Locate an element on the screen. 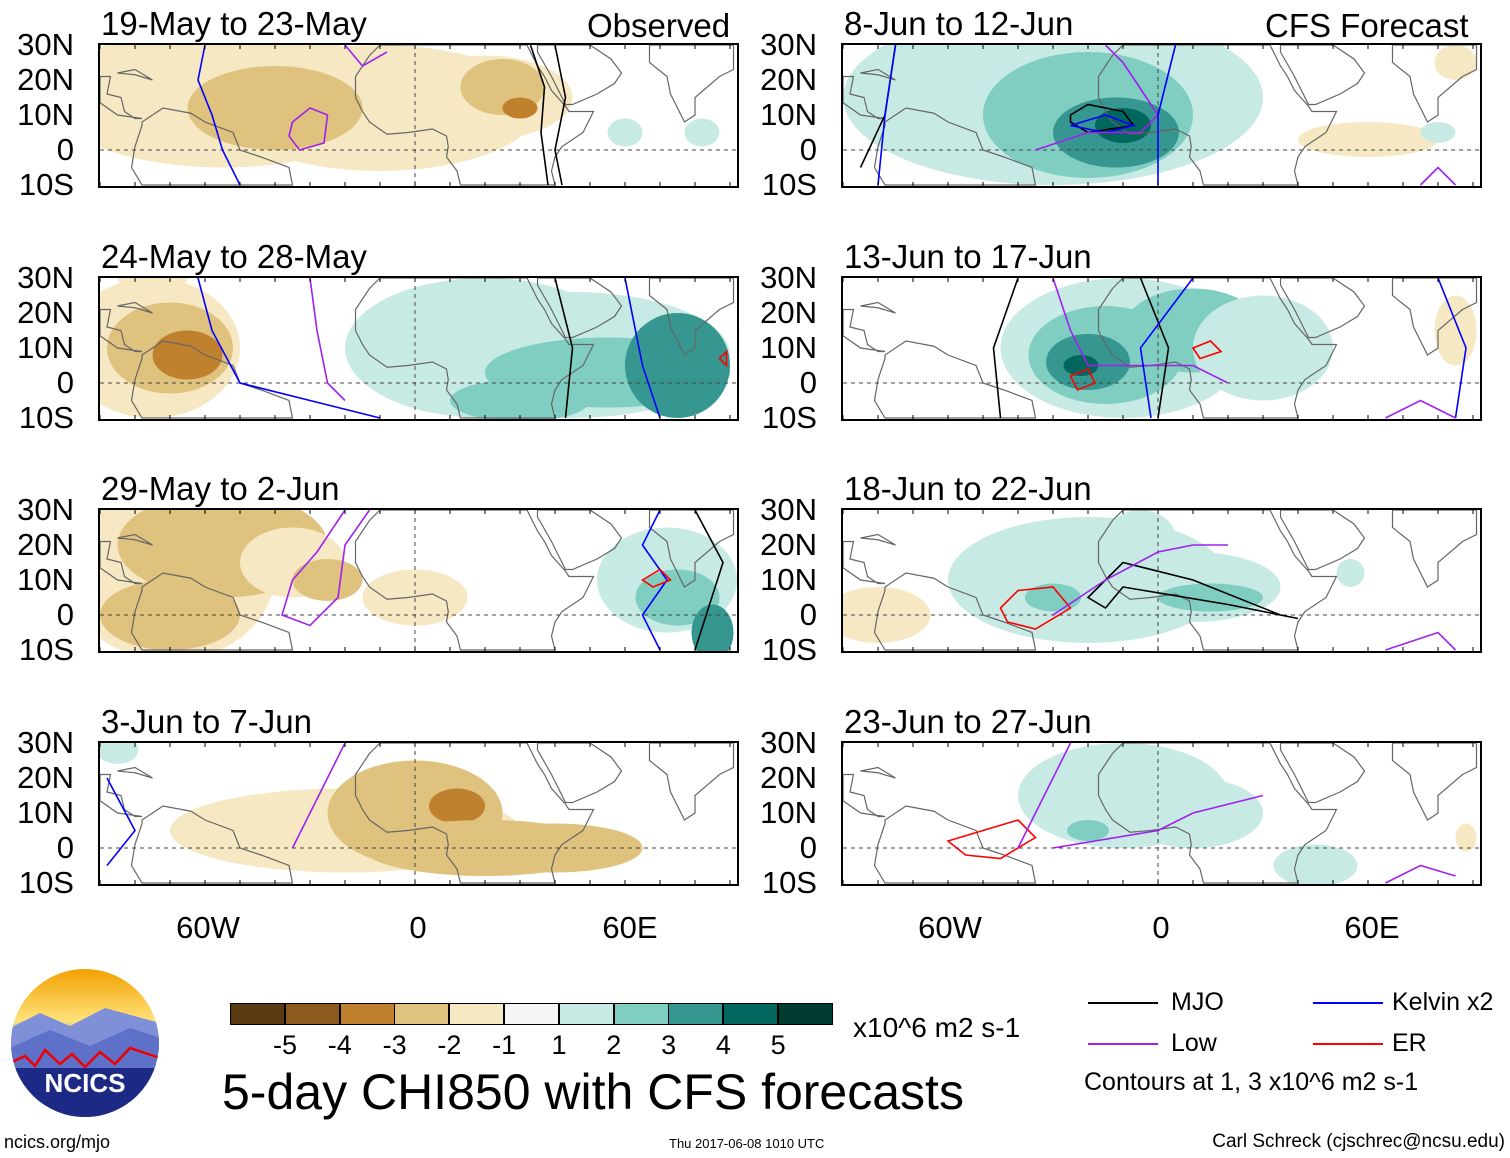 Image resolution: width=1510 pixels, height=1158 pixels. colorbar-label: -4 is located at coordinates (339, 1045).